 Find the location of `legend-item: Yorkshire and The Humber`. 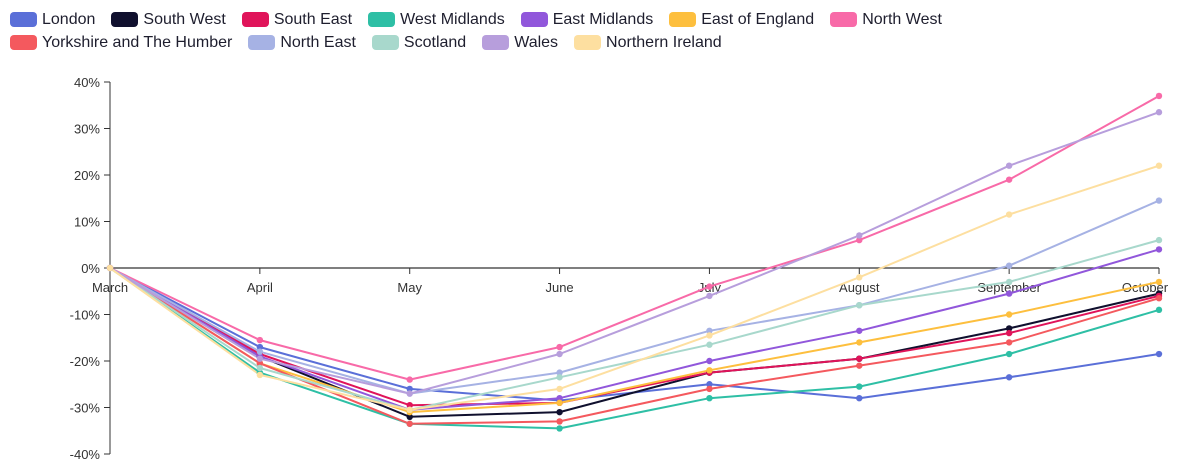

legend-item: Yorkshire and The Humber is located at coordinates (121, 43).